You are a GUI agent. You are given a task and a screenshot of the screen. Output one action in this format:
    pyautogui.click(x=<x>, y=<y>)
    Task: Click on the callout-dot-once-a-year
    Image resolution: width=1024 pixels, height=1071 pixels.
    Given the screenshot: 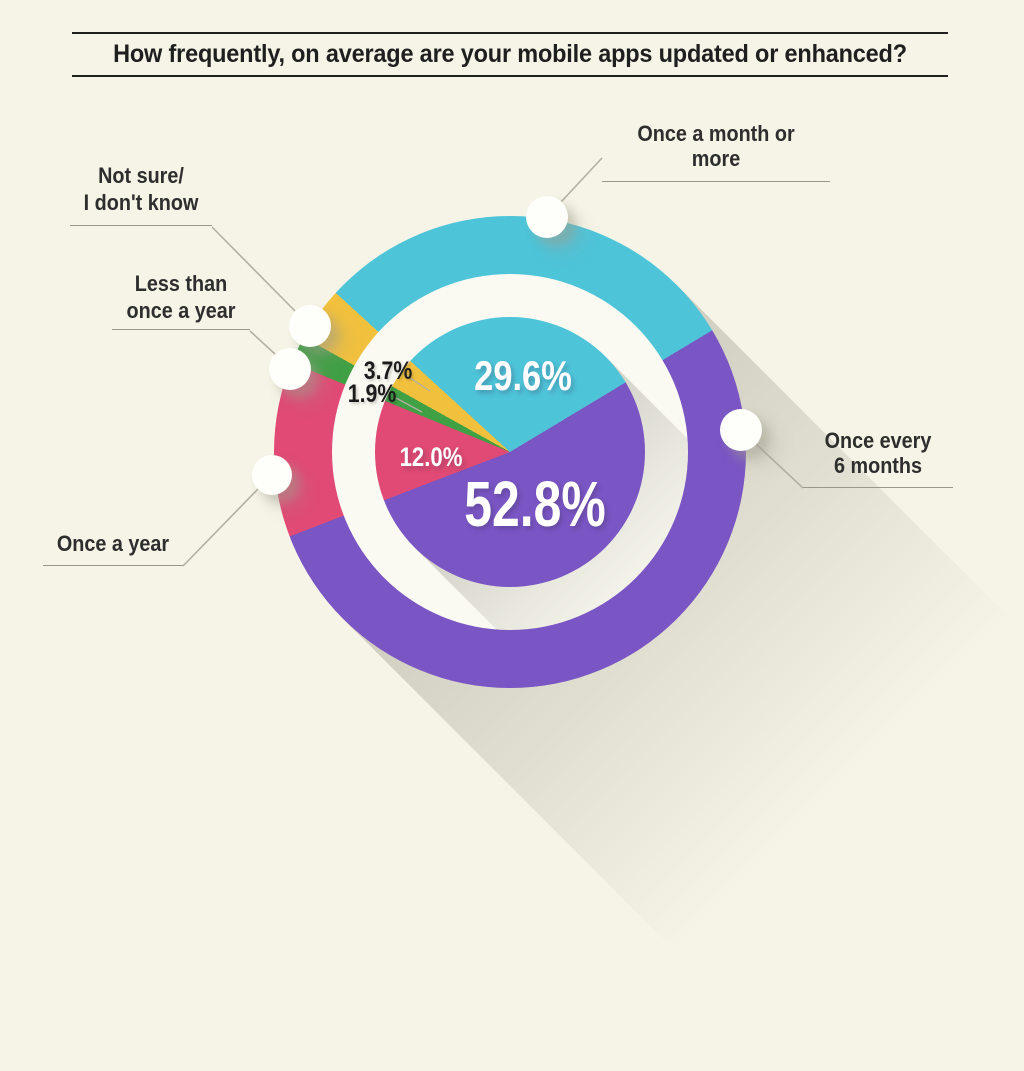 What is the action you would take?
    pyautogui.click(x=272, y=475)
    